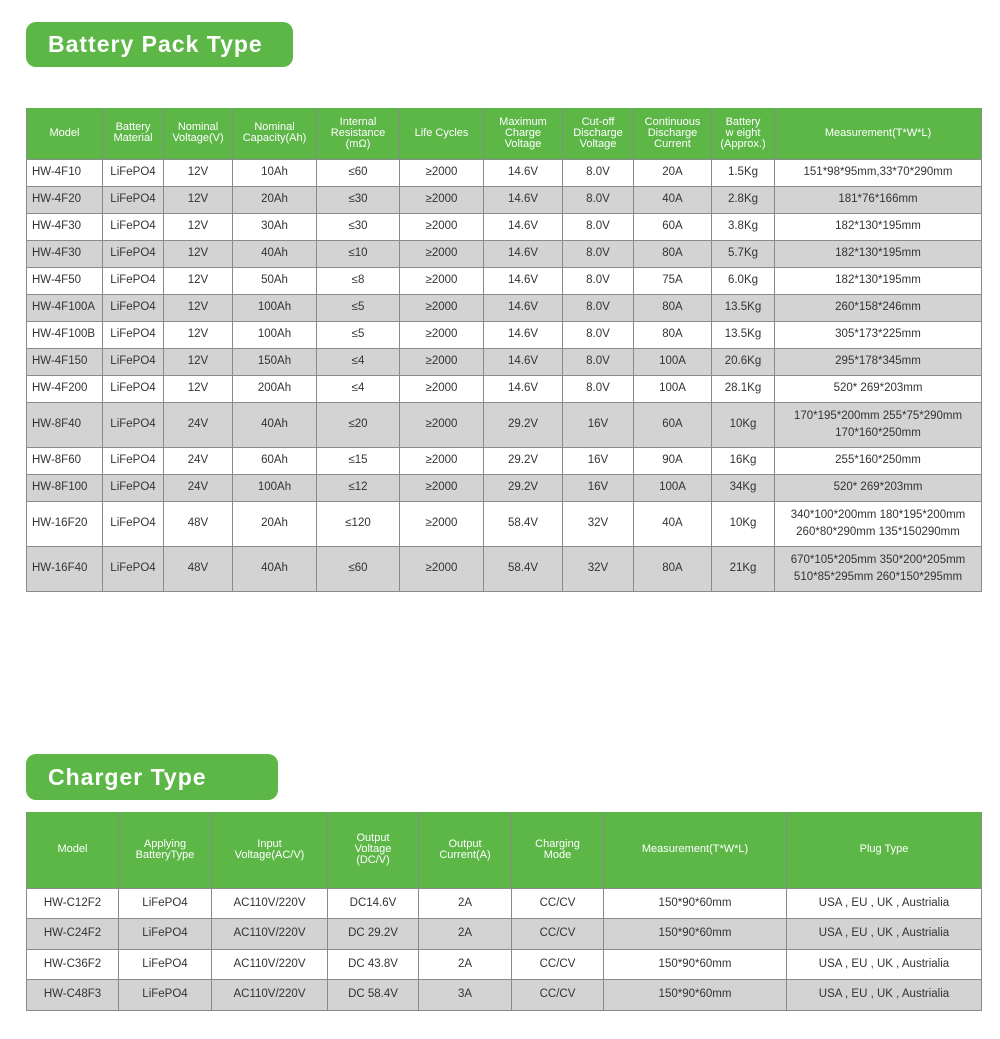 The height and width of the screenshot is (1039, 1000). I want to click on column-header: Battery w eight (Approx.), so click(743, 134).